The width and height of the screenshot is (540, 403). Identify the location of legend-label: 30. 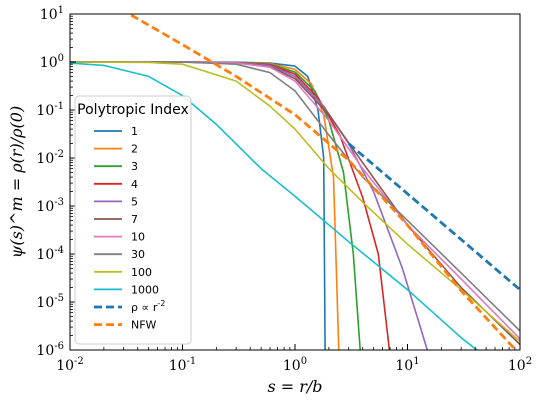
(138, 254).